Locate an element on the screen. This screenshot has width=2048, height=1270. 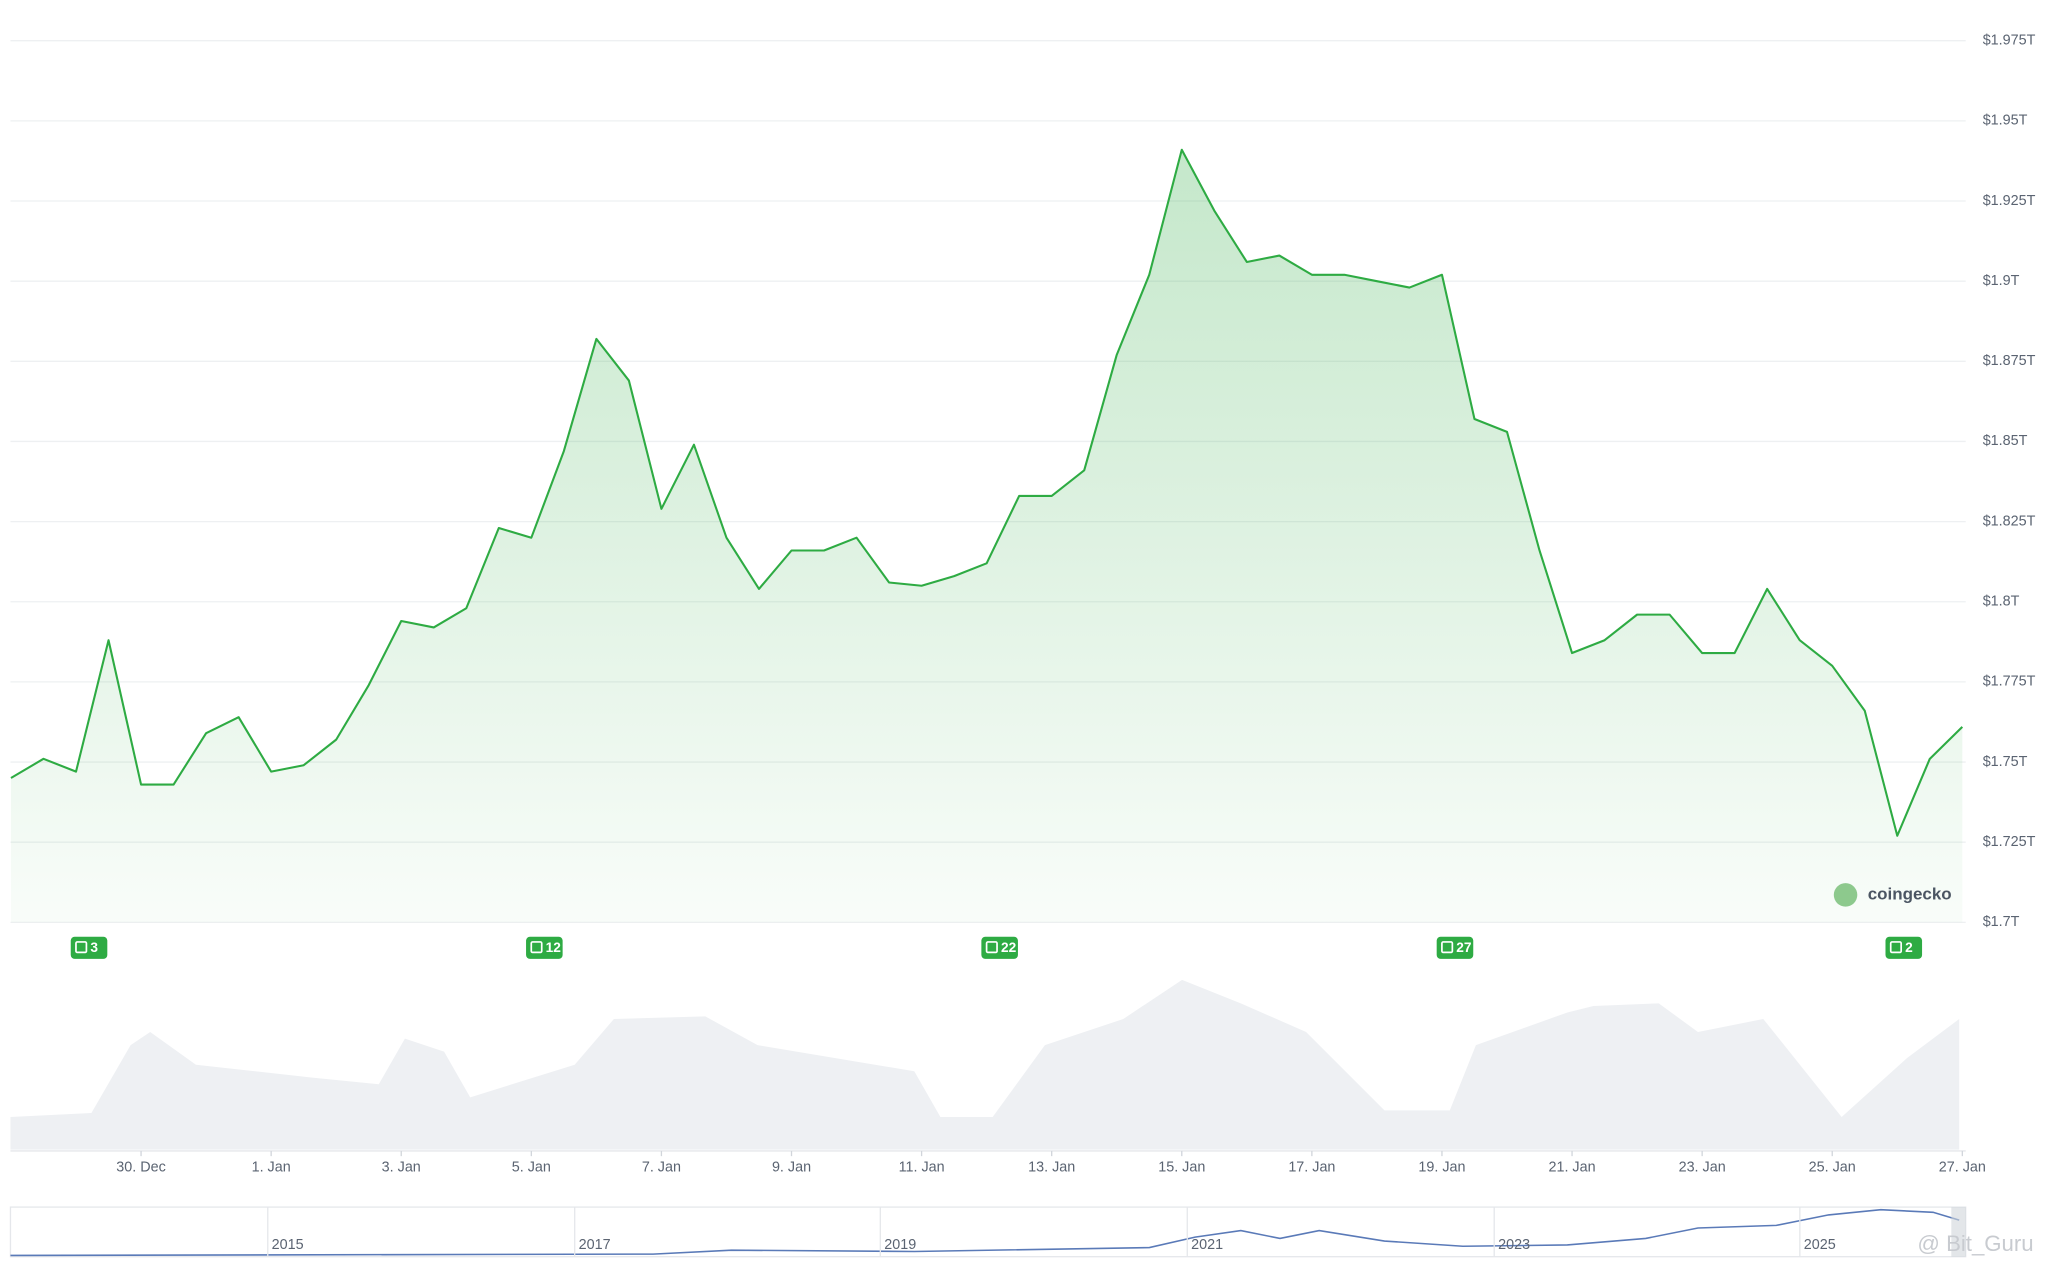
x-tick-label: 17. Jan is located at coordinates (1311, 1168).